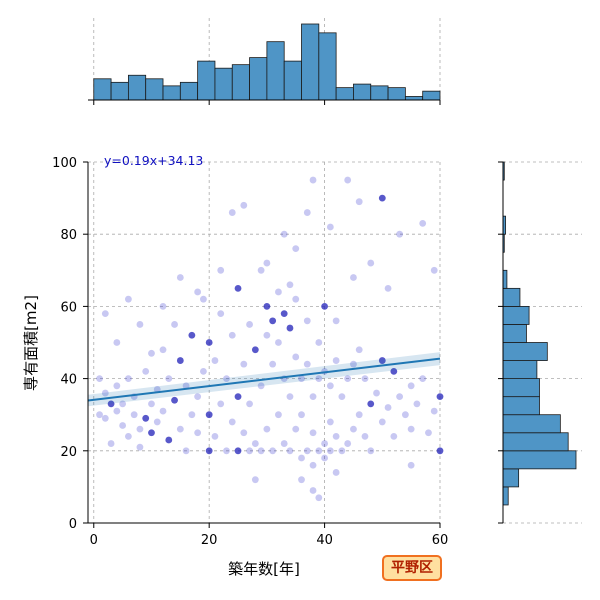 Image resolution: width=600 pixels, height=600 pixels. Describe the element at coordinates (153, 160) in the screenshot. I see `regression-equation: y=0.19x+34.13` at that location.